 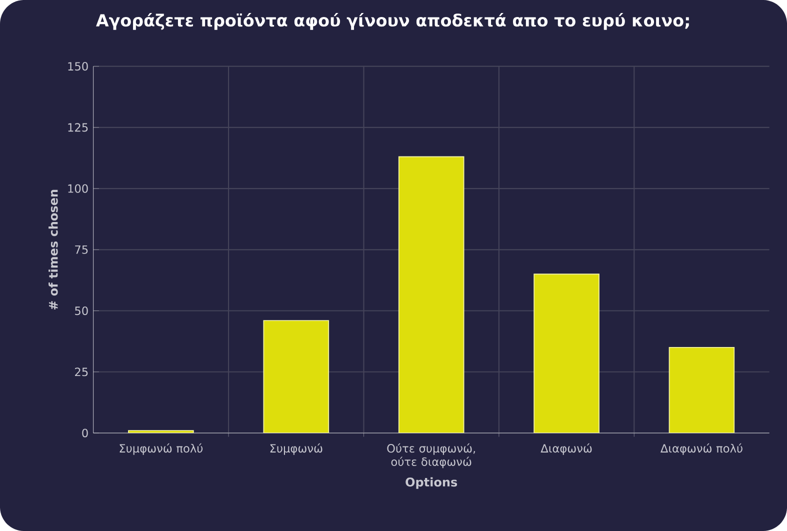 I want to click on y-tick-label: 150, so click(x=78, y=66).